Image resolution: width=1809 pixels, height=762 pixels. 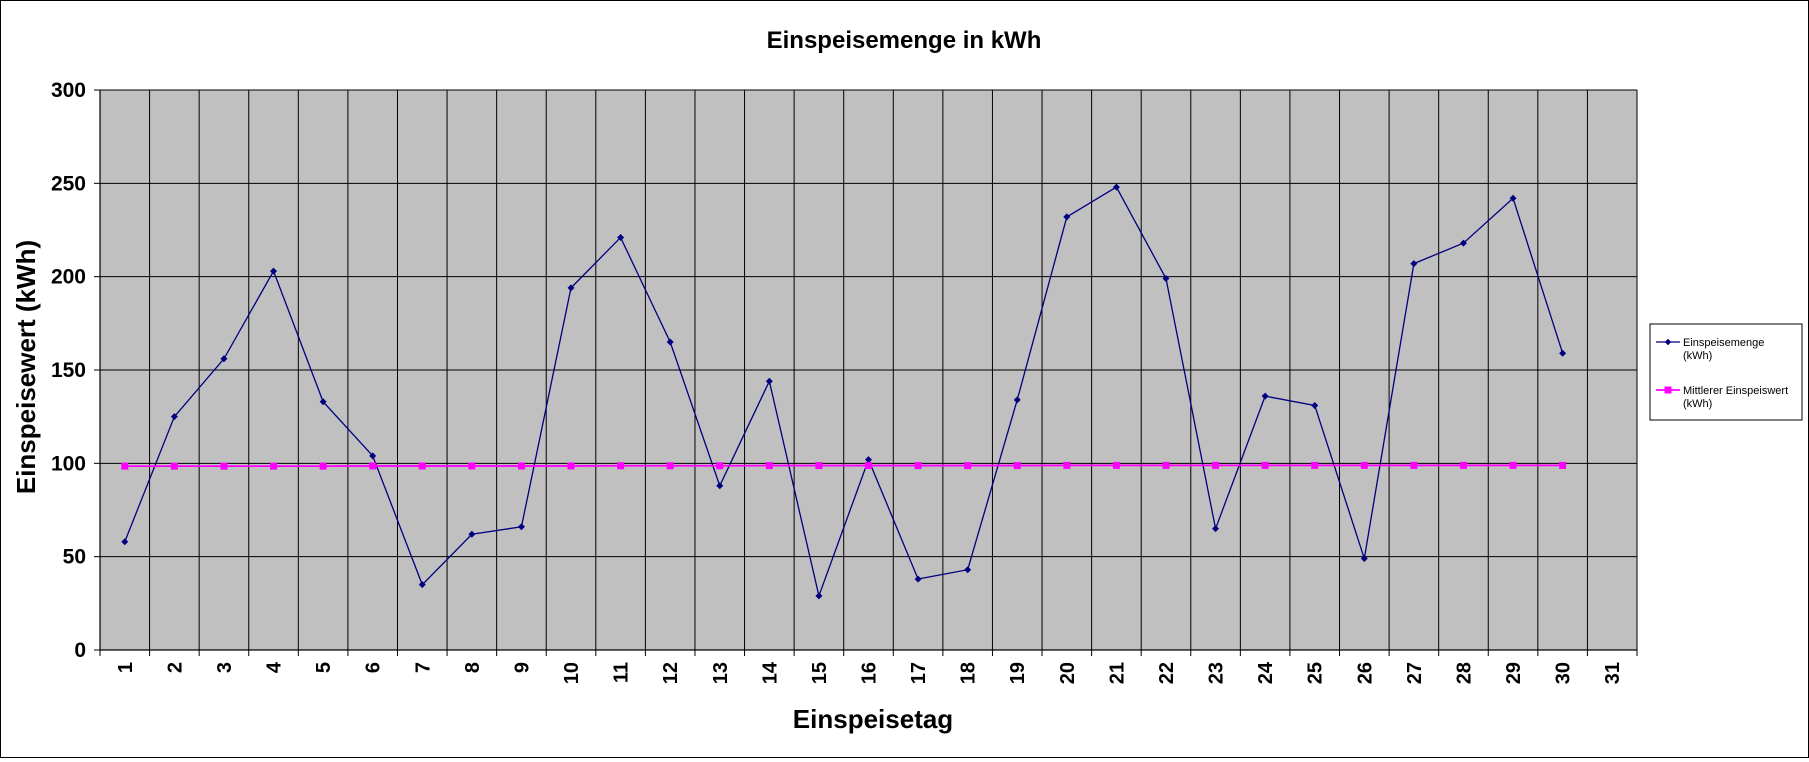 What do you see at coordinates (671, 673) in the screenshot?
I see `x-tick-label: 12` at bounding box center [671, 673].